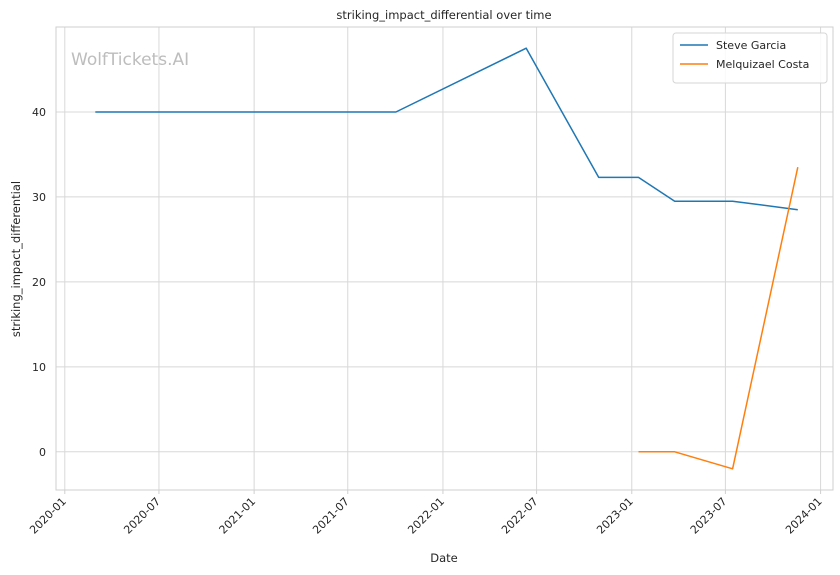 The height and width of the screenshot is (575, 840). I want to click on x-tick-label: 2022-07, so click(520, 516).